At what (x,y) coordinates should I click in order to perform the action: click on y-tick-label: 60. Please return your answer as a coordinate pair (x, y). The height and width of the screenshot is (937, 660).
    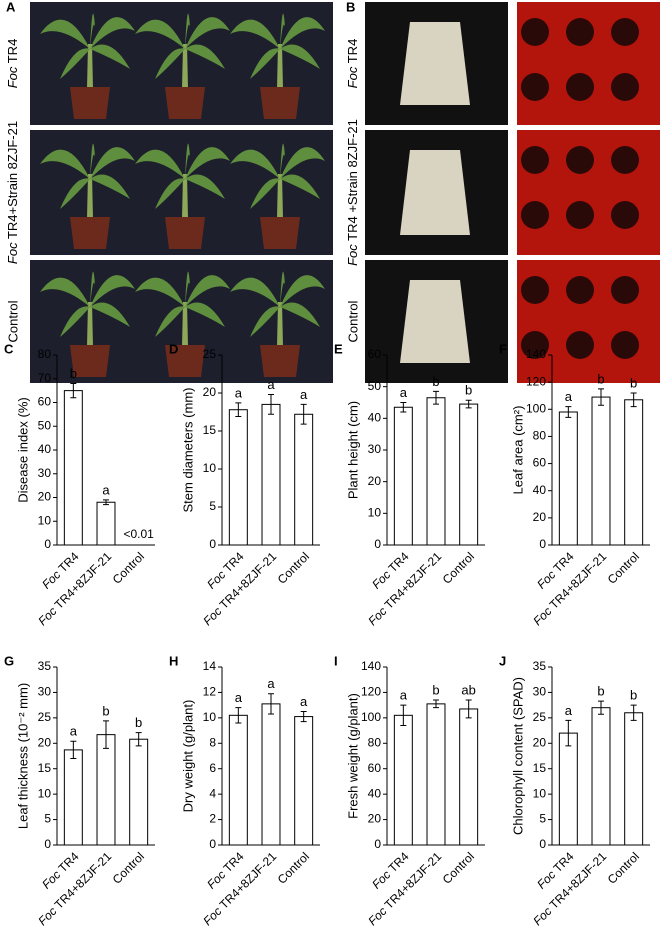
    Looking at the image, I should click on (45, 402).